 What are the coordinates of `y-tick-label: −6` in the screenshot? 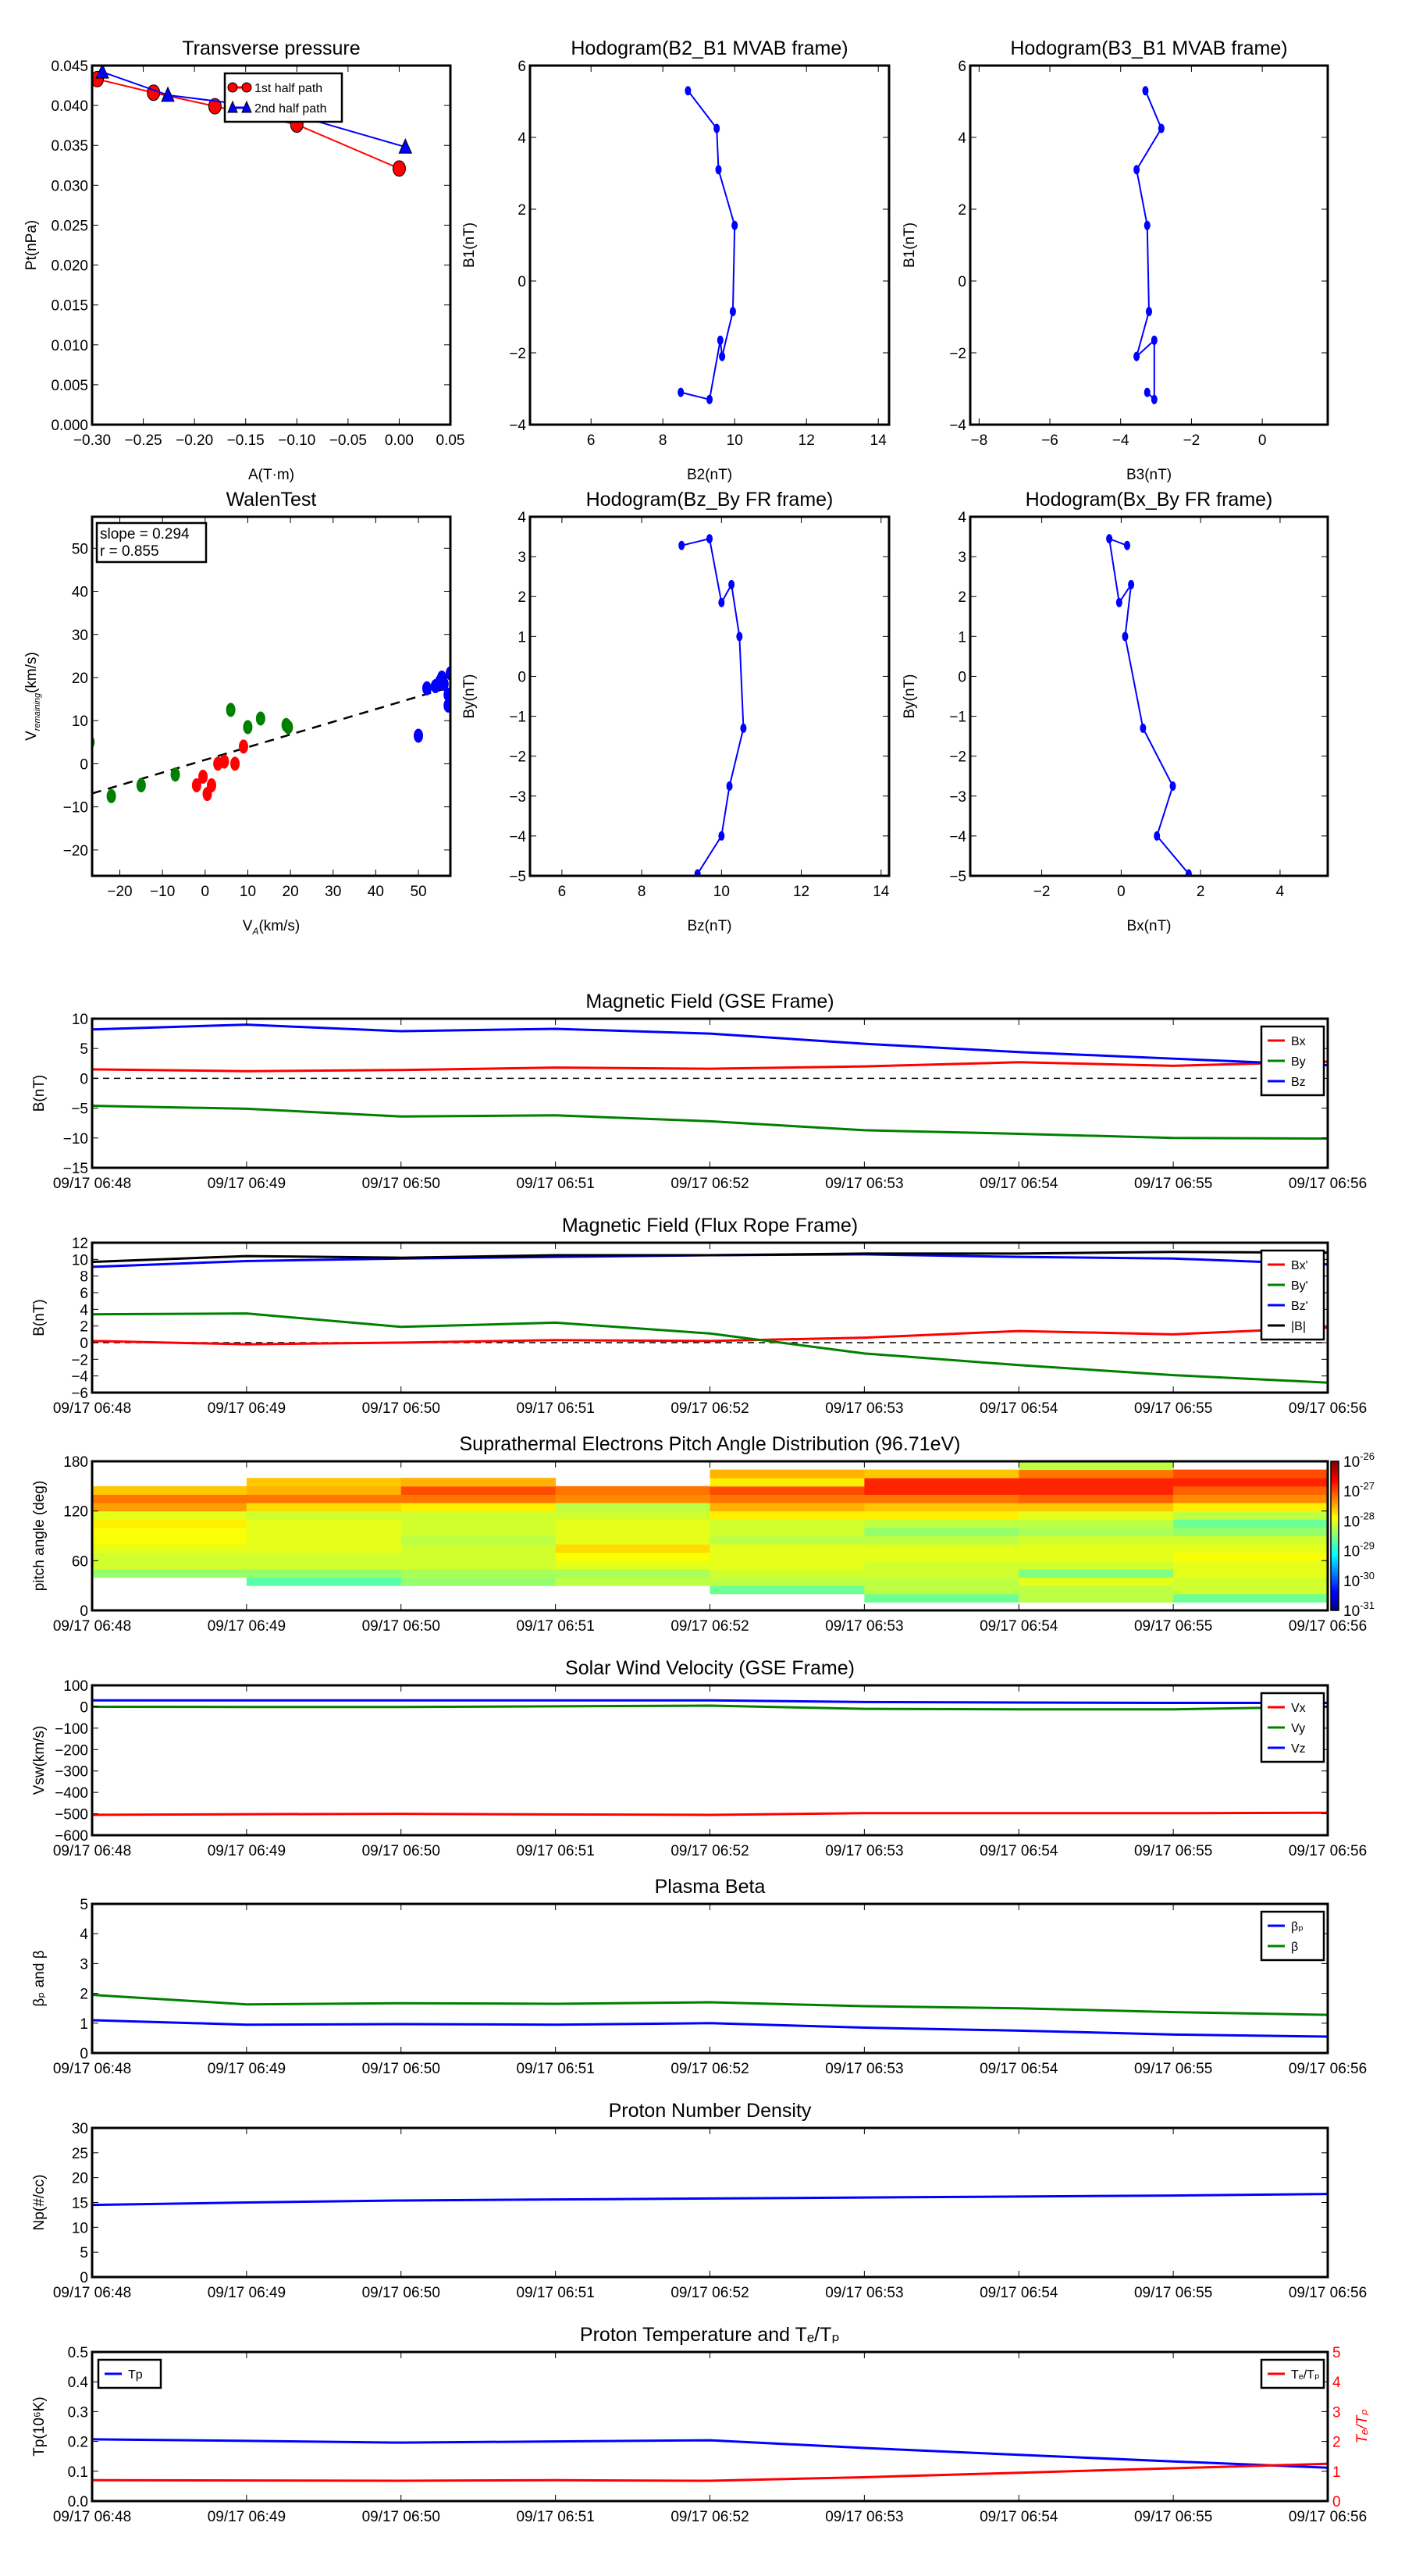 It's located at (80, 1394).